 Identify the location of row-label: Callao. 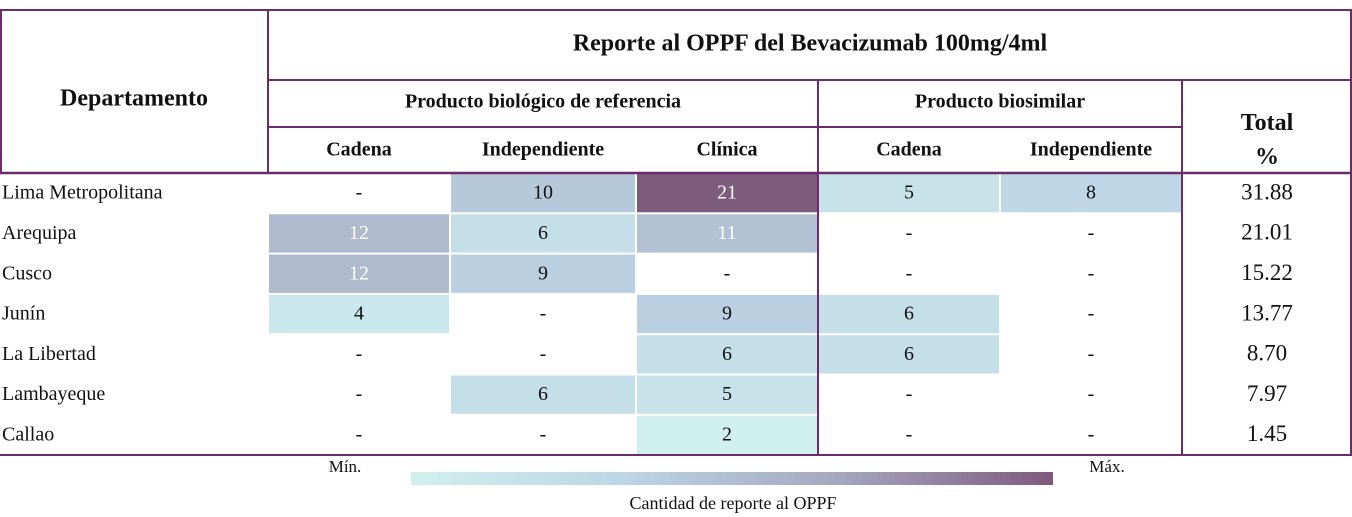
(28, 435).